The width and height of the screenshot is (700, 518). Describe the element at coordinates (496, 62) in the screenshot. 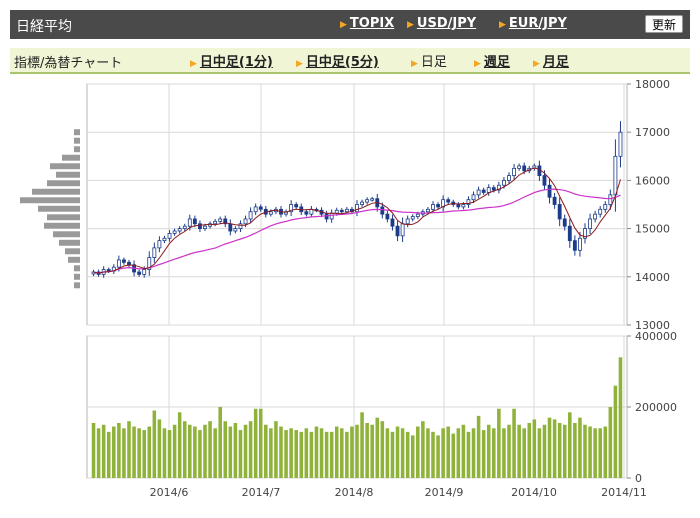

I see `tab-weekly-label: 週足` at that location.